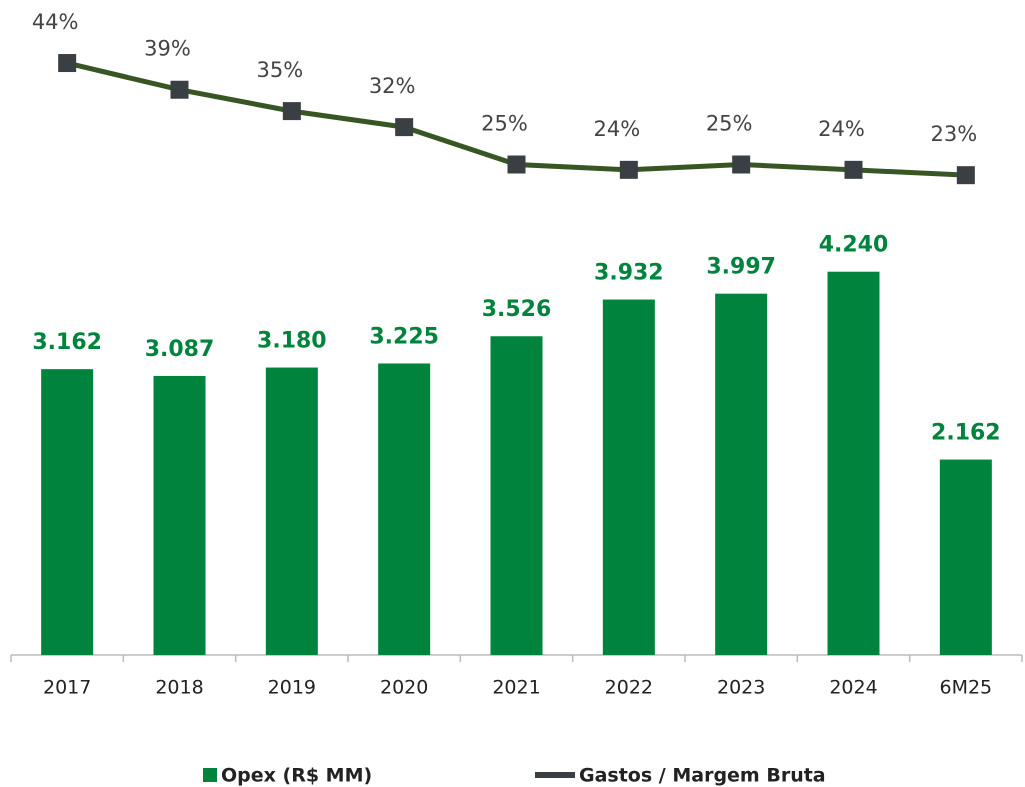  Describe the element at coordinates (292, 688) in the screenshot. I see `x-tick-label: 2019` at that location.